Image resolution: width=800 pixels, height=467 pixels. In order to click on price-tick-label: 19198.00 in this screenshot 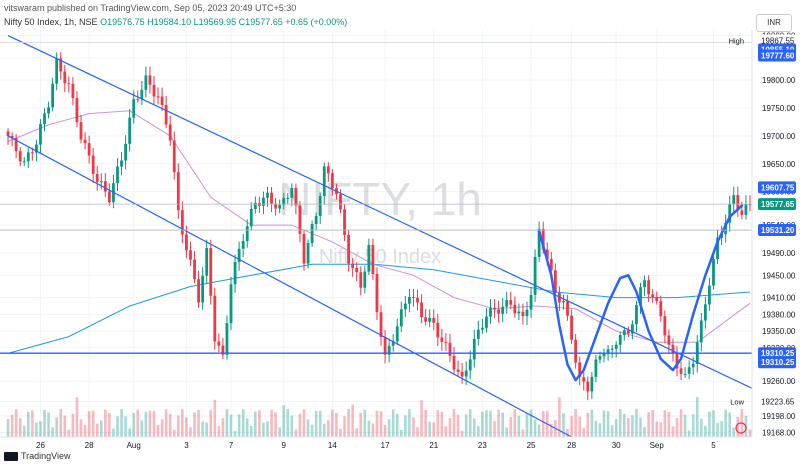, I will do `click(779, 416)`.